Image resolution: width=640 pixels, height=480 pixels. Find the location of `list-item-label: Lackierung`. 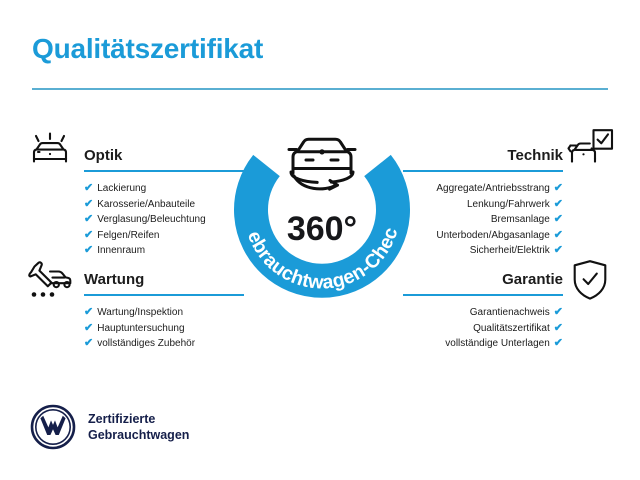

list-item-label: Lackierung is located at coordinates (122, 188).